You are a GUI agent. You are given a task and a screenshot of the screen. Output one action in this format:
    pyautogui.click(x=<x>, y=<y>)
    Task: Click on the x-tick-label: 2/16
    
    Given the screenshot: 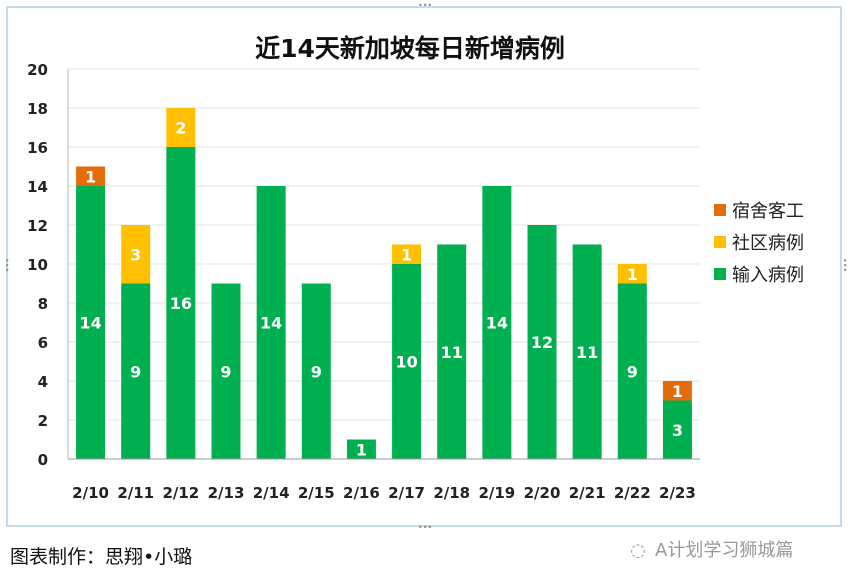 What is the action you would take?
    pyautogui.click(x=361, y=493)
    